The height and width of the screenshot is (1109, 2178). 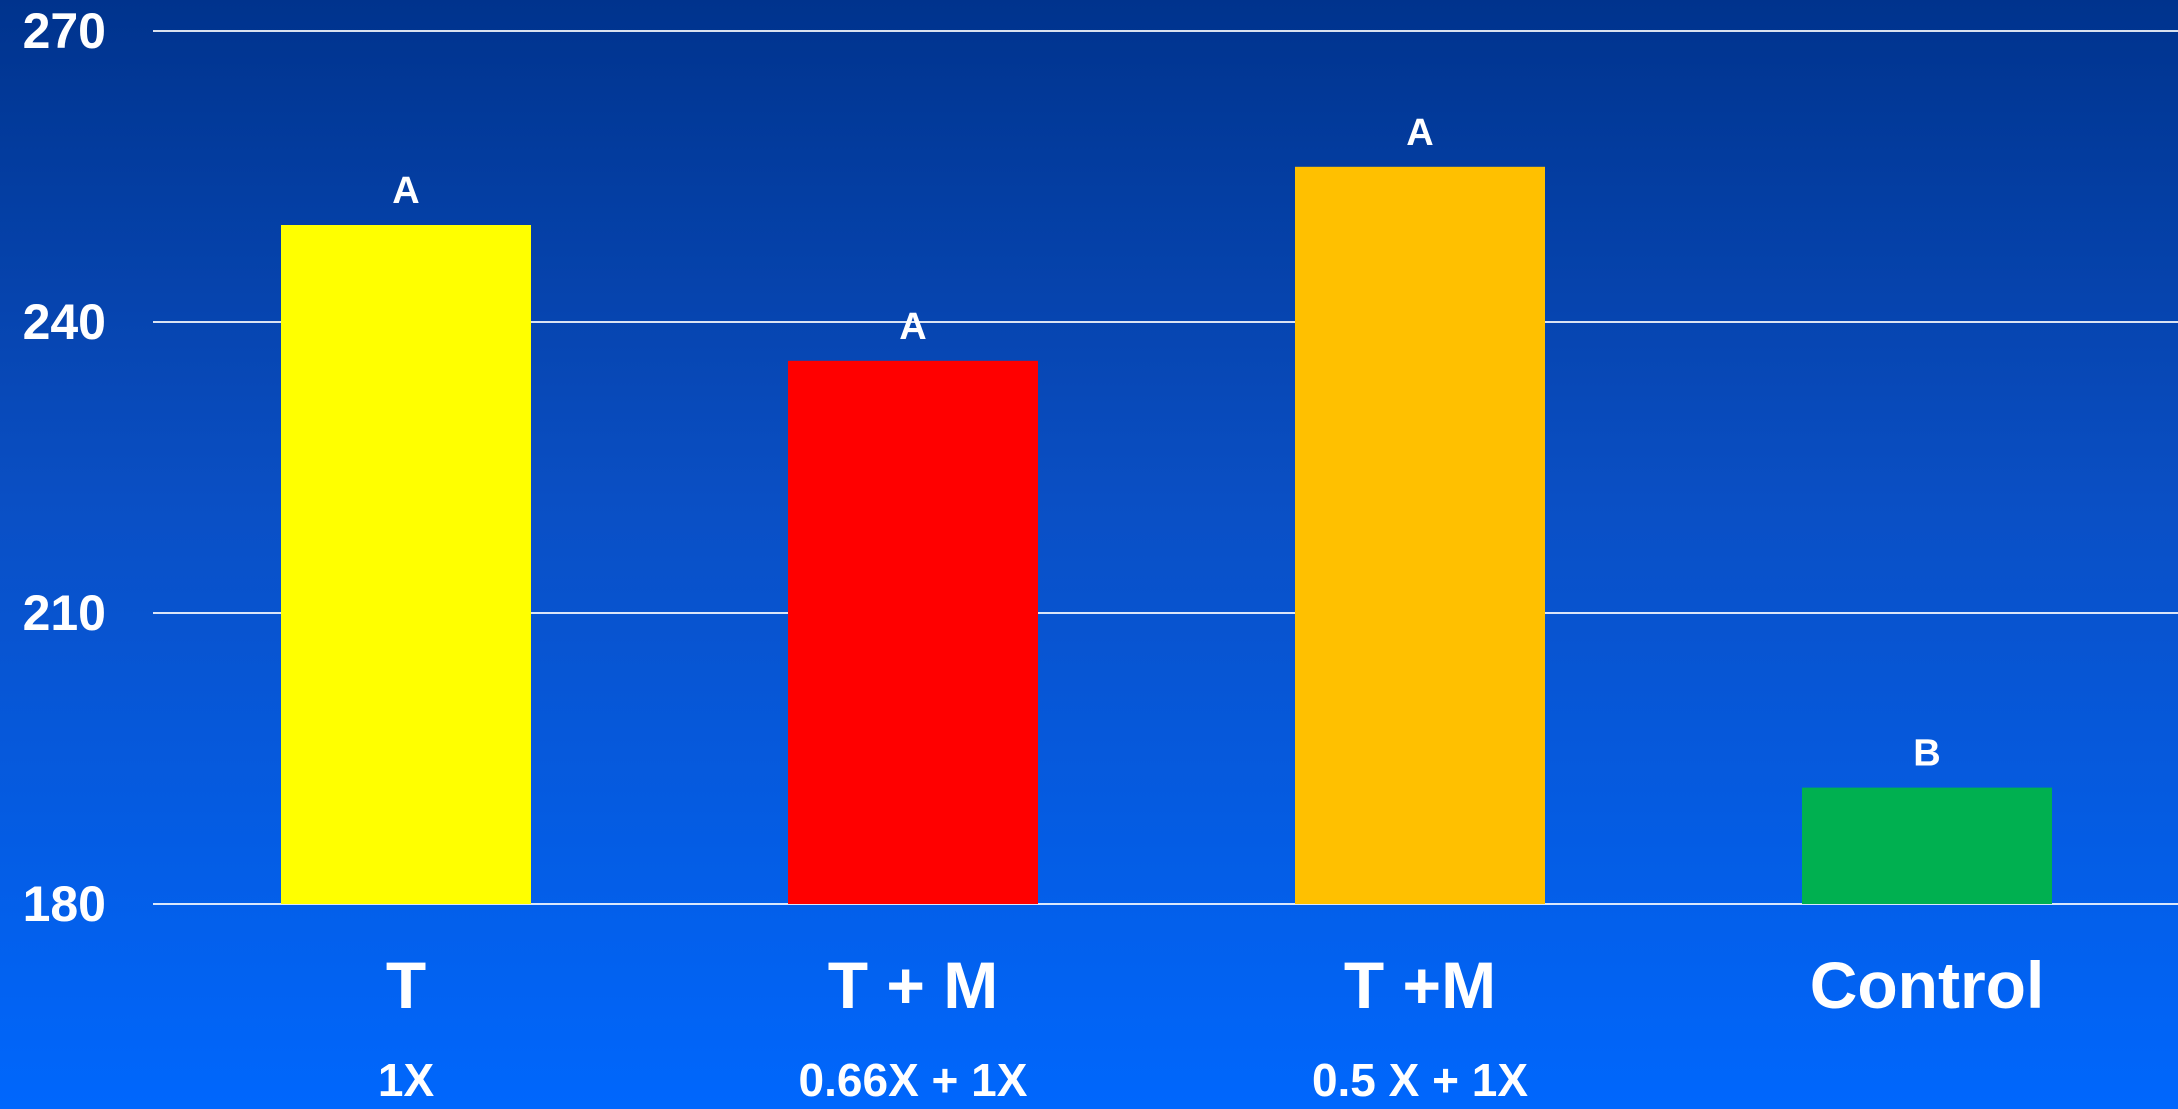 I want to click on x-tick-label: T, so click(x=406, y=985).